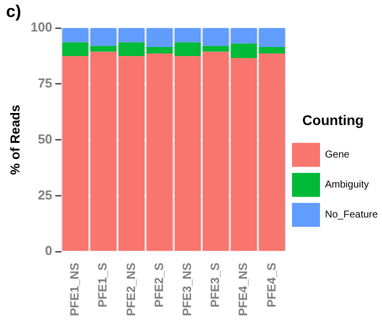  What do you see at coordinates (131, 289) in the screenshot?
I see `x-tick-label: PFE2_NS` at bounding box center [131, 289].